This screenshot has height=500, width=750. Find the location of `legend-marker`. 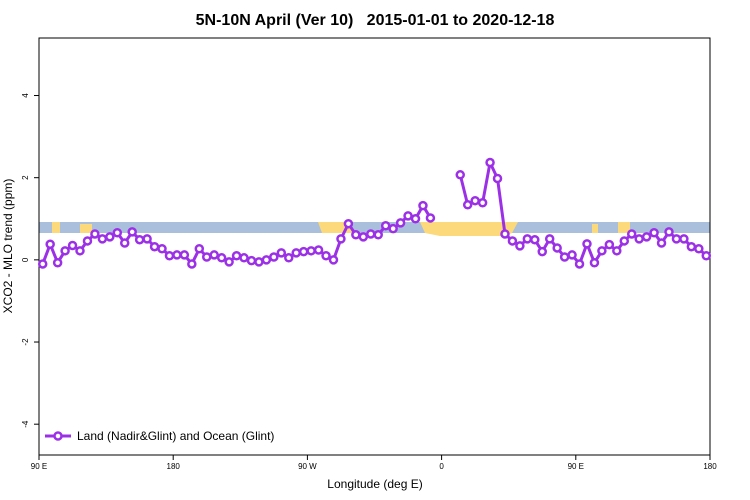

legend-marker is located at coordinates (58, 436).